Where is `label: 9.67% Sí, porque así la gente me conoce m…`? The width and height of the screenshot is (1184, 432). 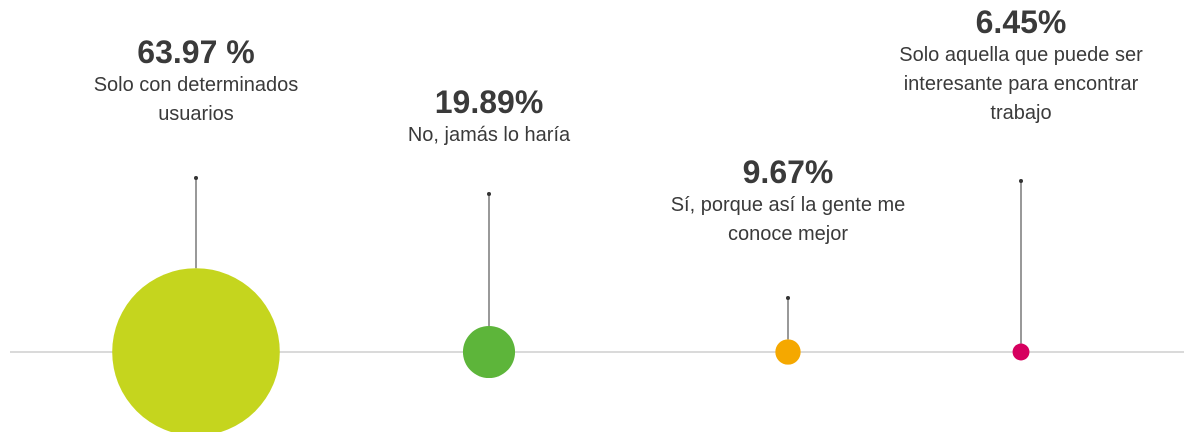 label: 9.67% Sí, porque así la gente me conoce m… is located at coordinates (788, 201).